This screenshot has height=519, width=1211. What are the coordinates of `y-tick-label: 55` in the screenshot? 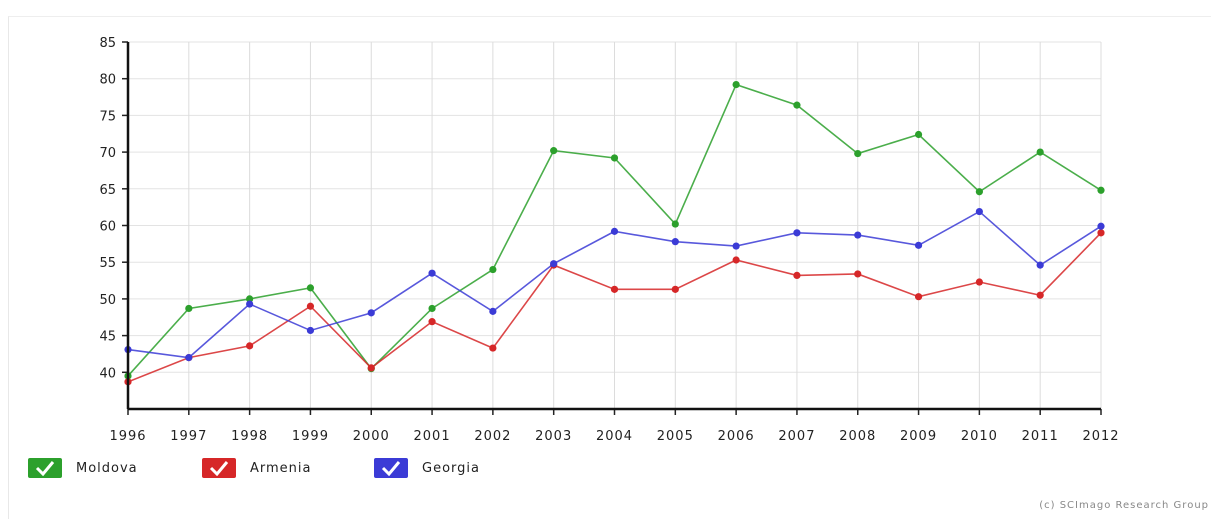 It's located at (107, 263).